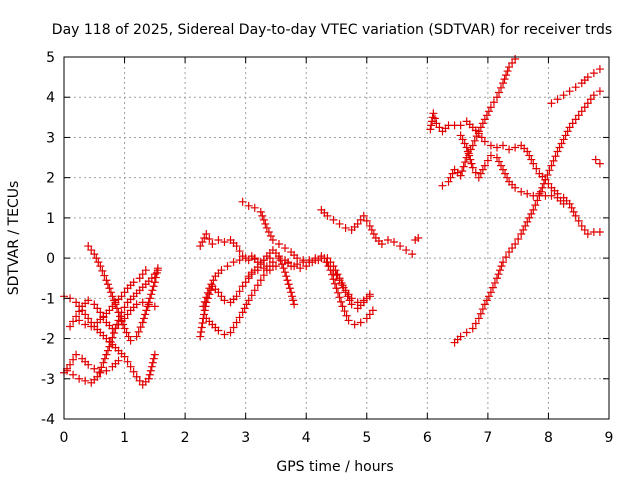 This screenshot has width=640, height=480. Describe the element at coordinates (185, 438) in the screenshot. I see `x-tick-label: 2` at that location.